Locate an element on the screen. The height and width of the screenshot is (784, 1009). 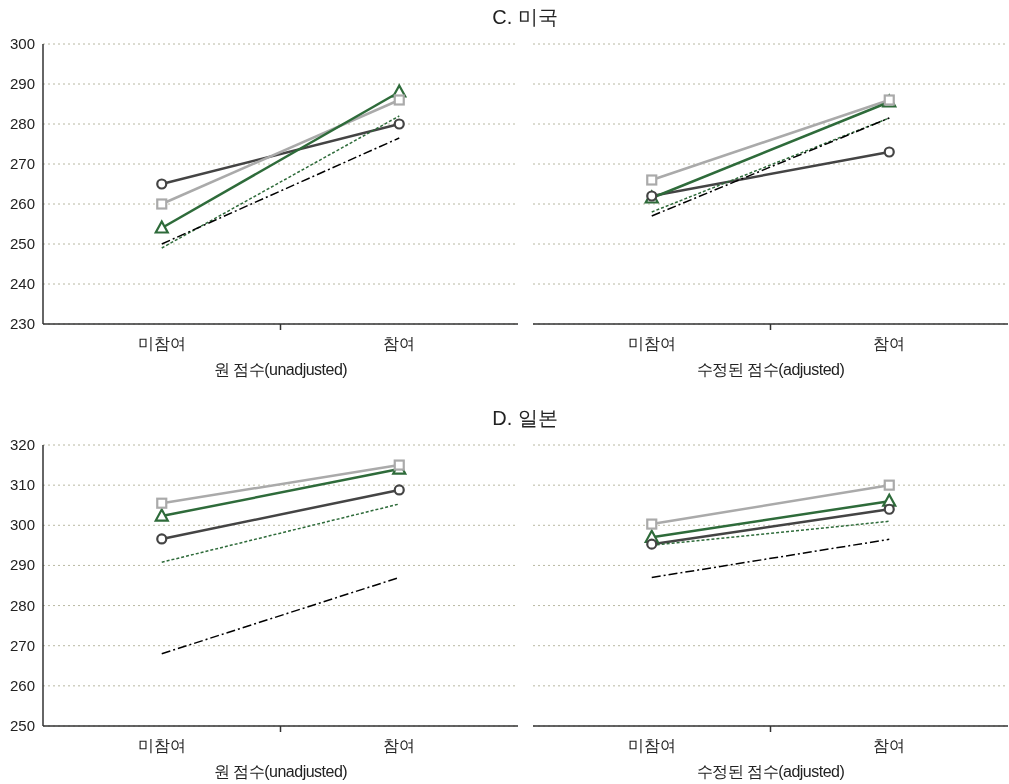
y-tick-label: 240 is located at coordinates (22, 283).